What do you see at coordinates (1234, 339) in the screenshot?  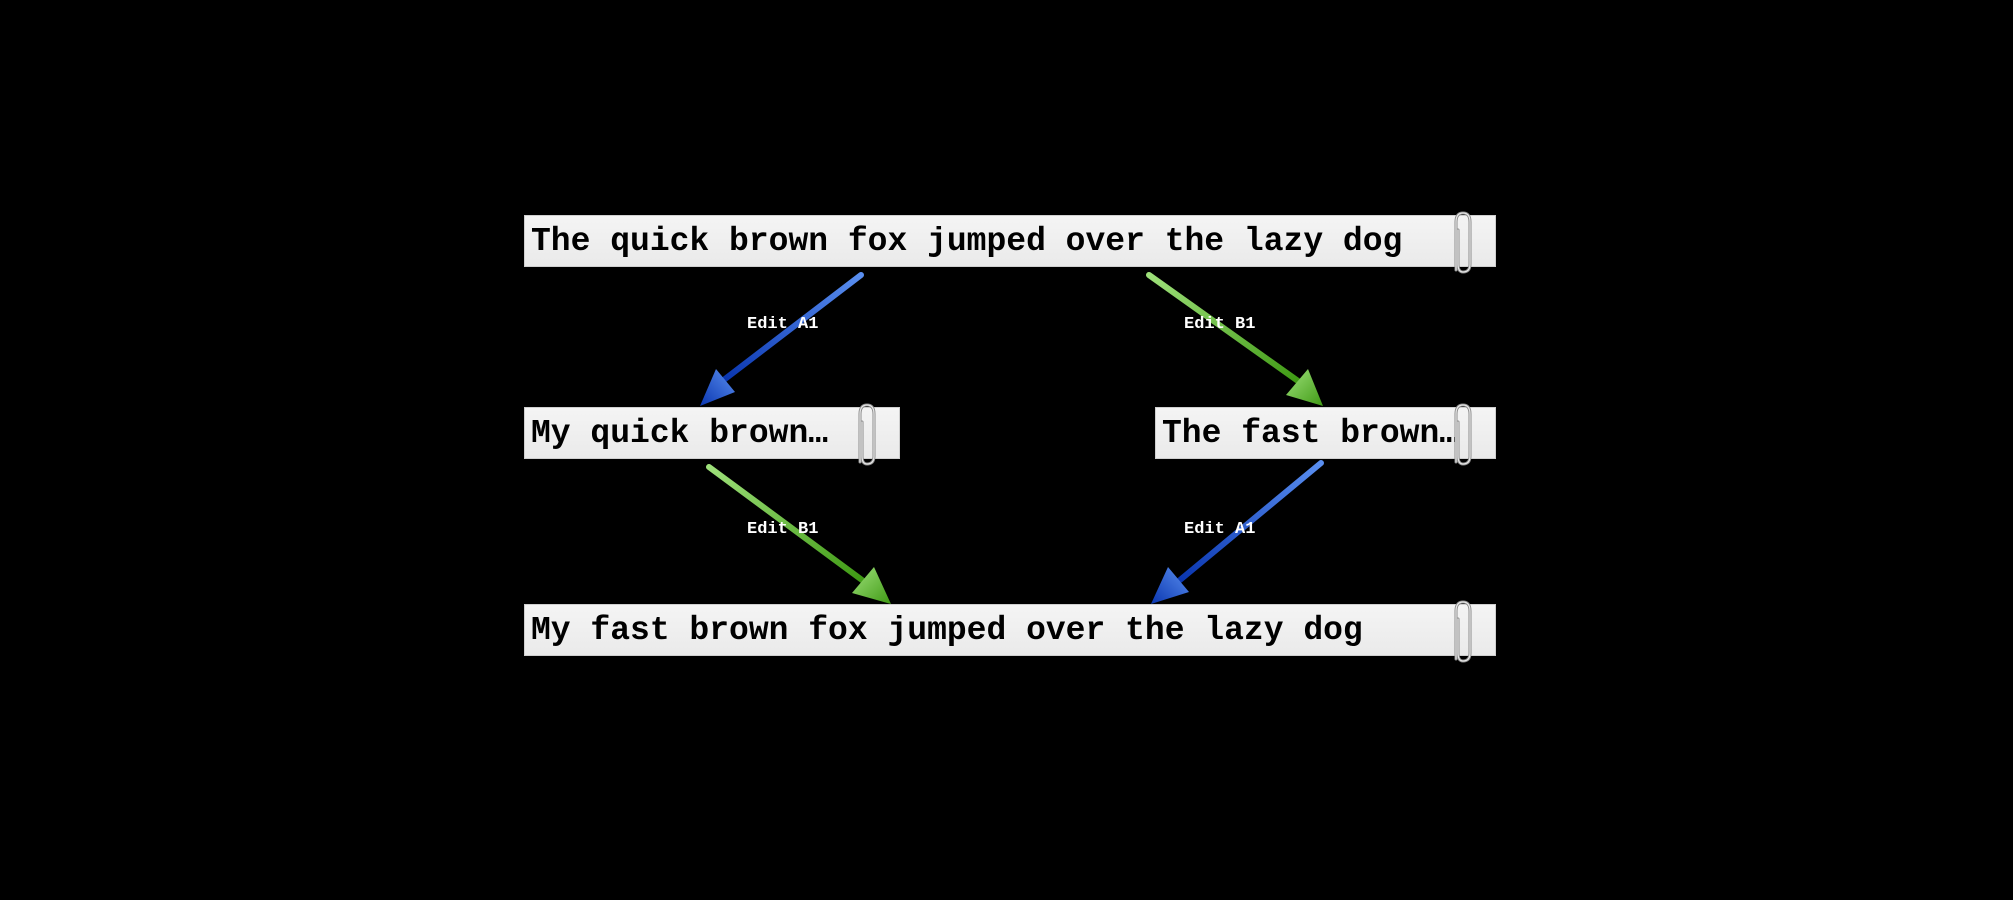 I see `edit-b1-arrow-top` at bounding box center [1234, 339].